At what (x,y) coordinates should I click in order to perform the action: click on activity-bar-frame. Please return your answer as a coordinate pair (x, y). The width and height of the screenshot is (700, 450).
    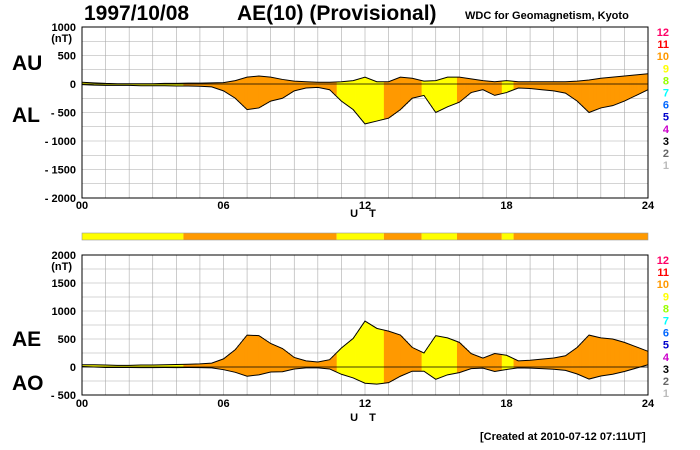
    Looking at the image, I should click on (365, 236).